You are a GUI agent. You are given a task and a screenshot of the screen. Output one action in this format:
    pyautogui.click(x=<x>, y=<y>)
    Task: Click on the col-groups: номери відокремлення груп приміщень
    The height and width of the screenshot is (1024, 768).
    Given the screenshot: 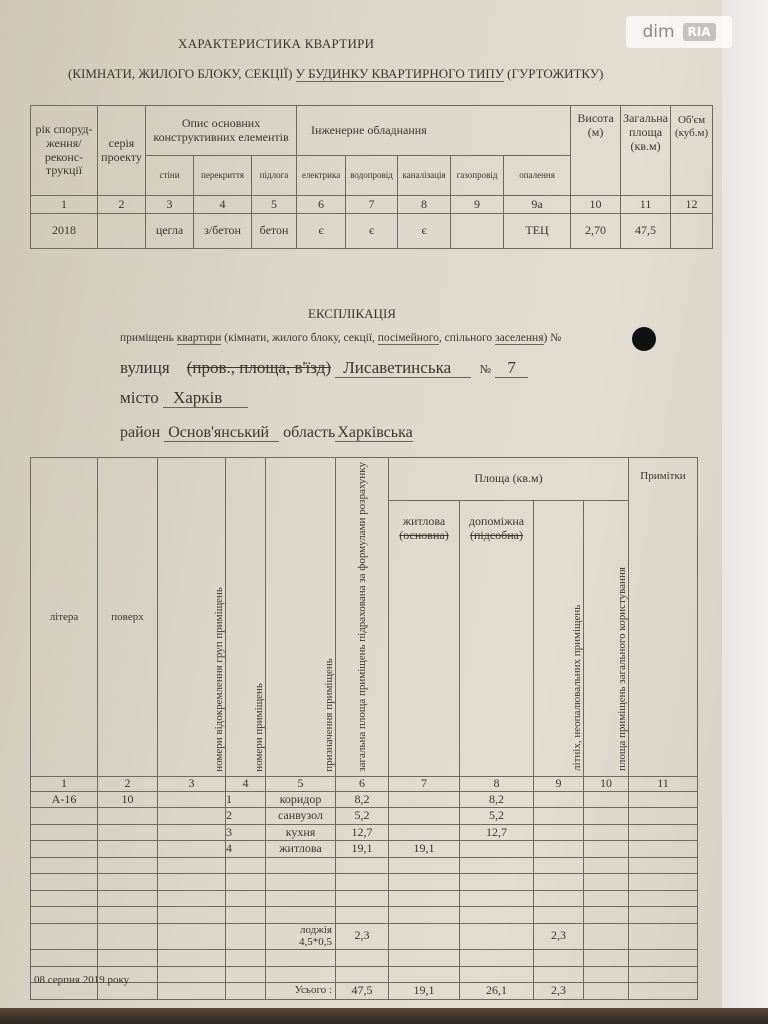 What is the action you would take?
    pyautogui.click(x=191, y=617)
    